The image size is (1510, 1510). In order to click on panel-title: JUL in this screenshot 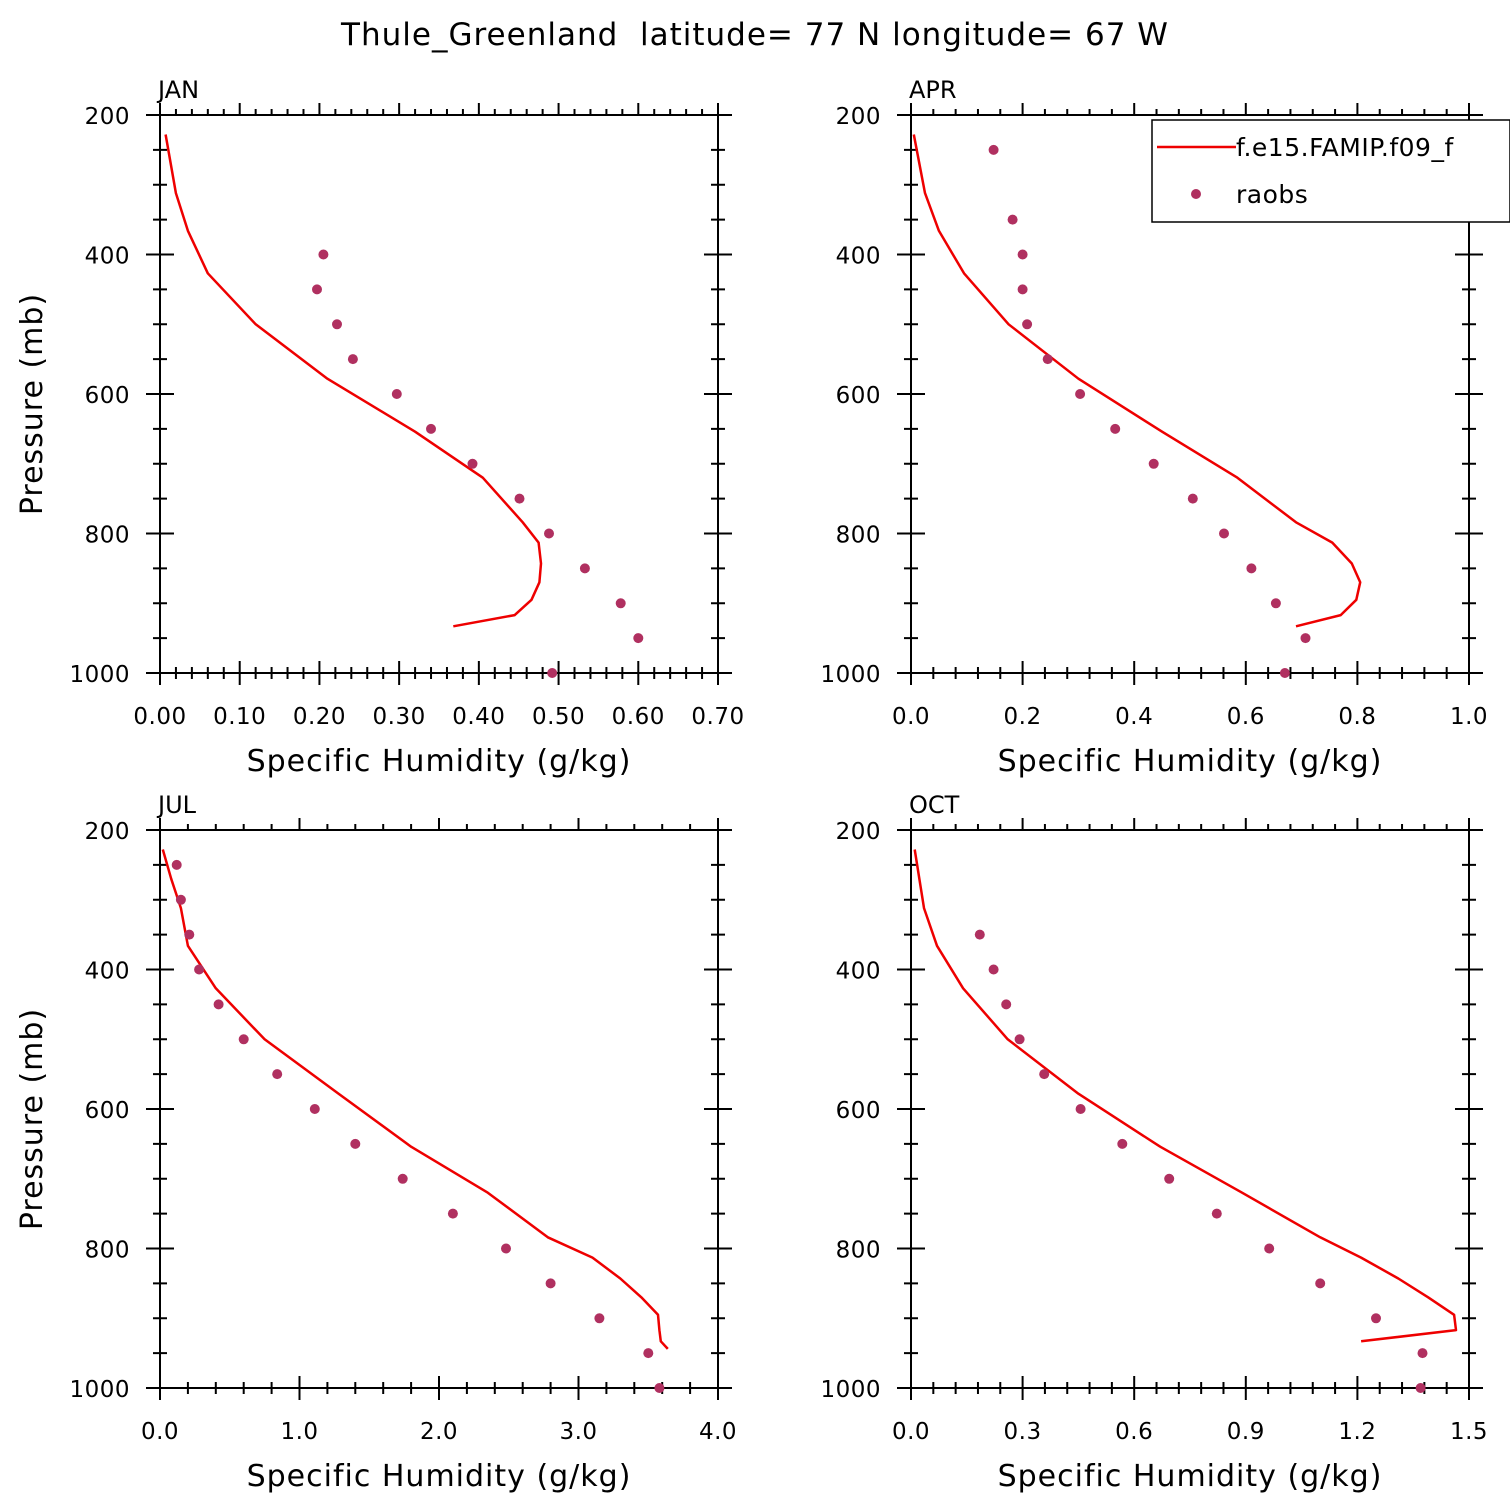, I will do `click(176, 805)`.